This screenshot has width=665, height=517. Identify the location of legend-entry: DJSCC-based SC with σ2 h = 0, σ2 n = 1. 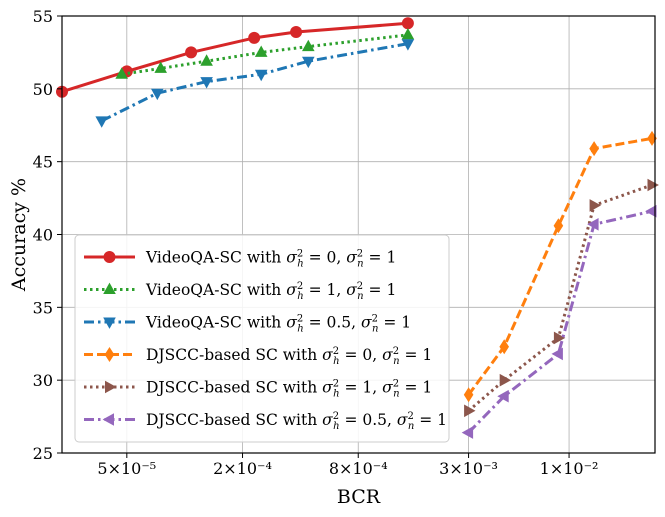
(258, 356).